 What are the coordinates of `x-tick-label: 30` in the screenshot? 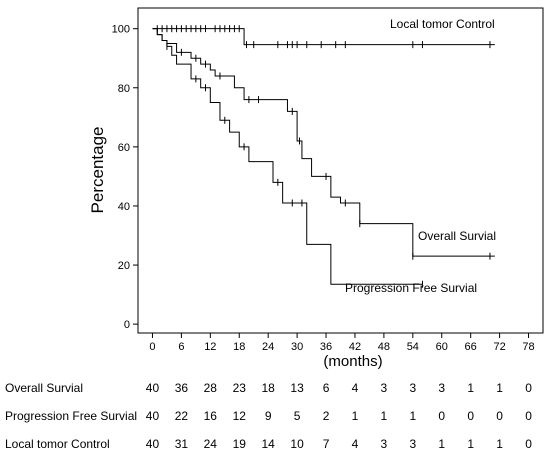 It's located at (297, 347).